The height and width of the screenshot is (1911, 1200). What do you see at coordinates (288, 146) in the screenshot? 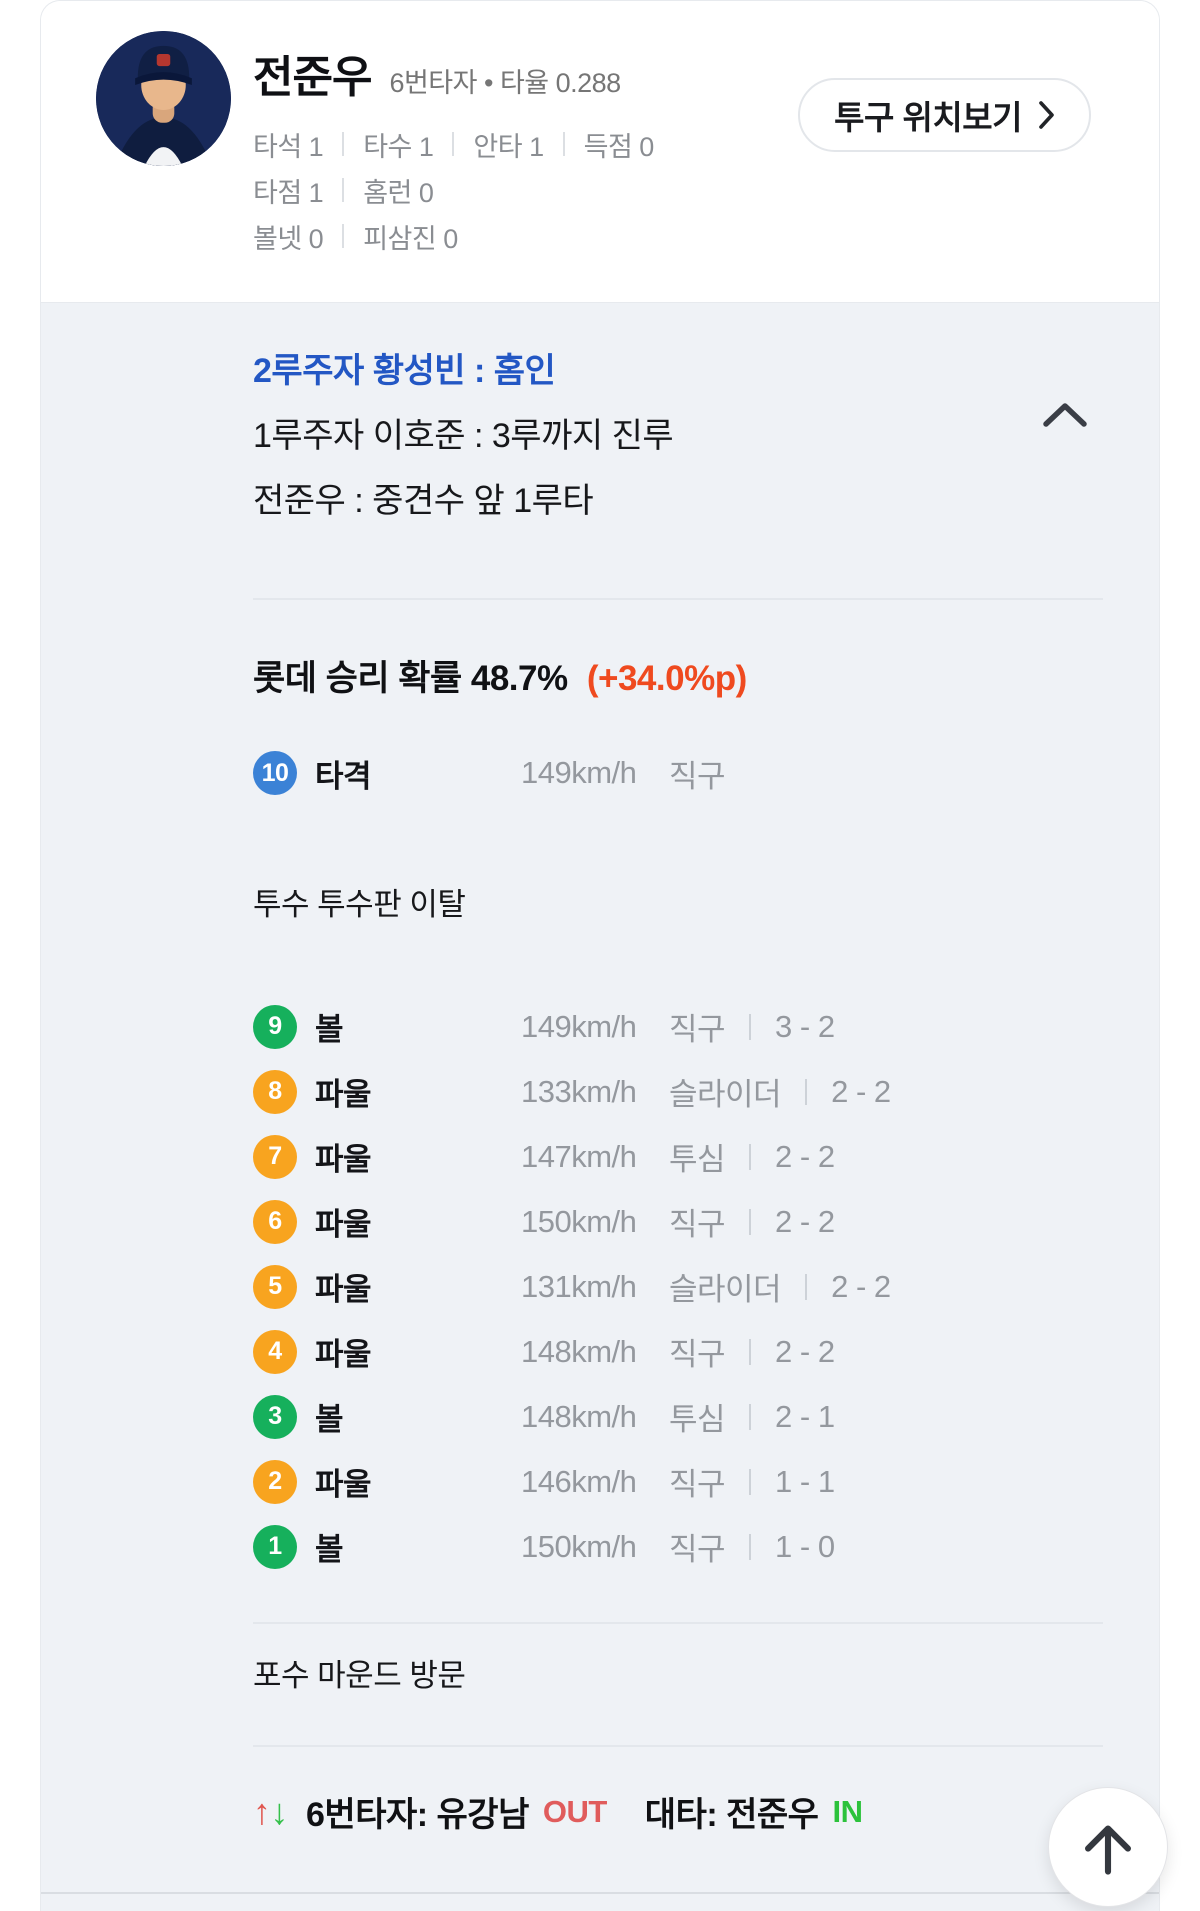
I see `stat-item: 타석 1` at bounding box center [288, 146].